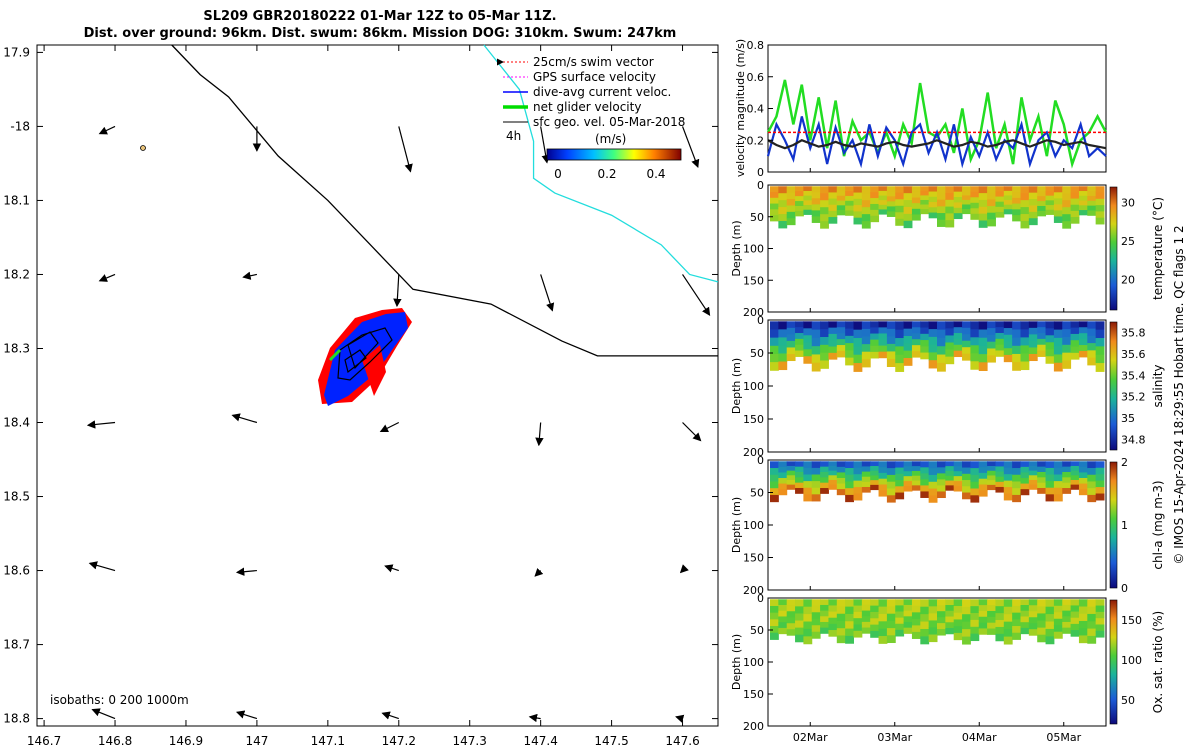 This screenshot has height=750, width=1200. I want to click on lon-tick-label-4: 147.1, so click(328, 741).